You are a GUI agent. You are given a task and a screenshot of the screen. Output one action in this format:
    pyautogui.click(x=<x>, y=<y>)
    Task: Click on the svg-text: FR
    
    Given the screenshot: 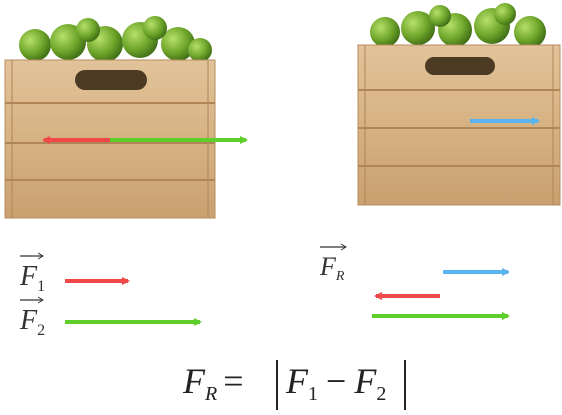 What is the action you would take?
    pyautogui.click(x=332, y=268)
    